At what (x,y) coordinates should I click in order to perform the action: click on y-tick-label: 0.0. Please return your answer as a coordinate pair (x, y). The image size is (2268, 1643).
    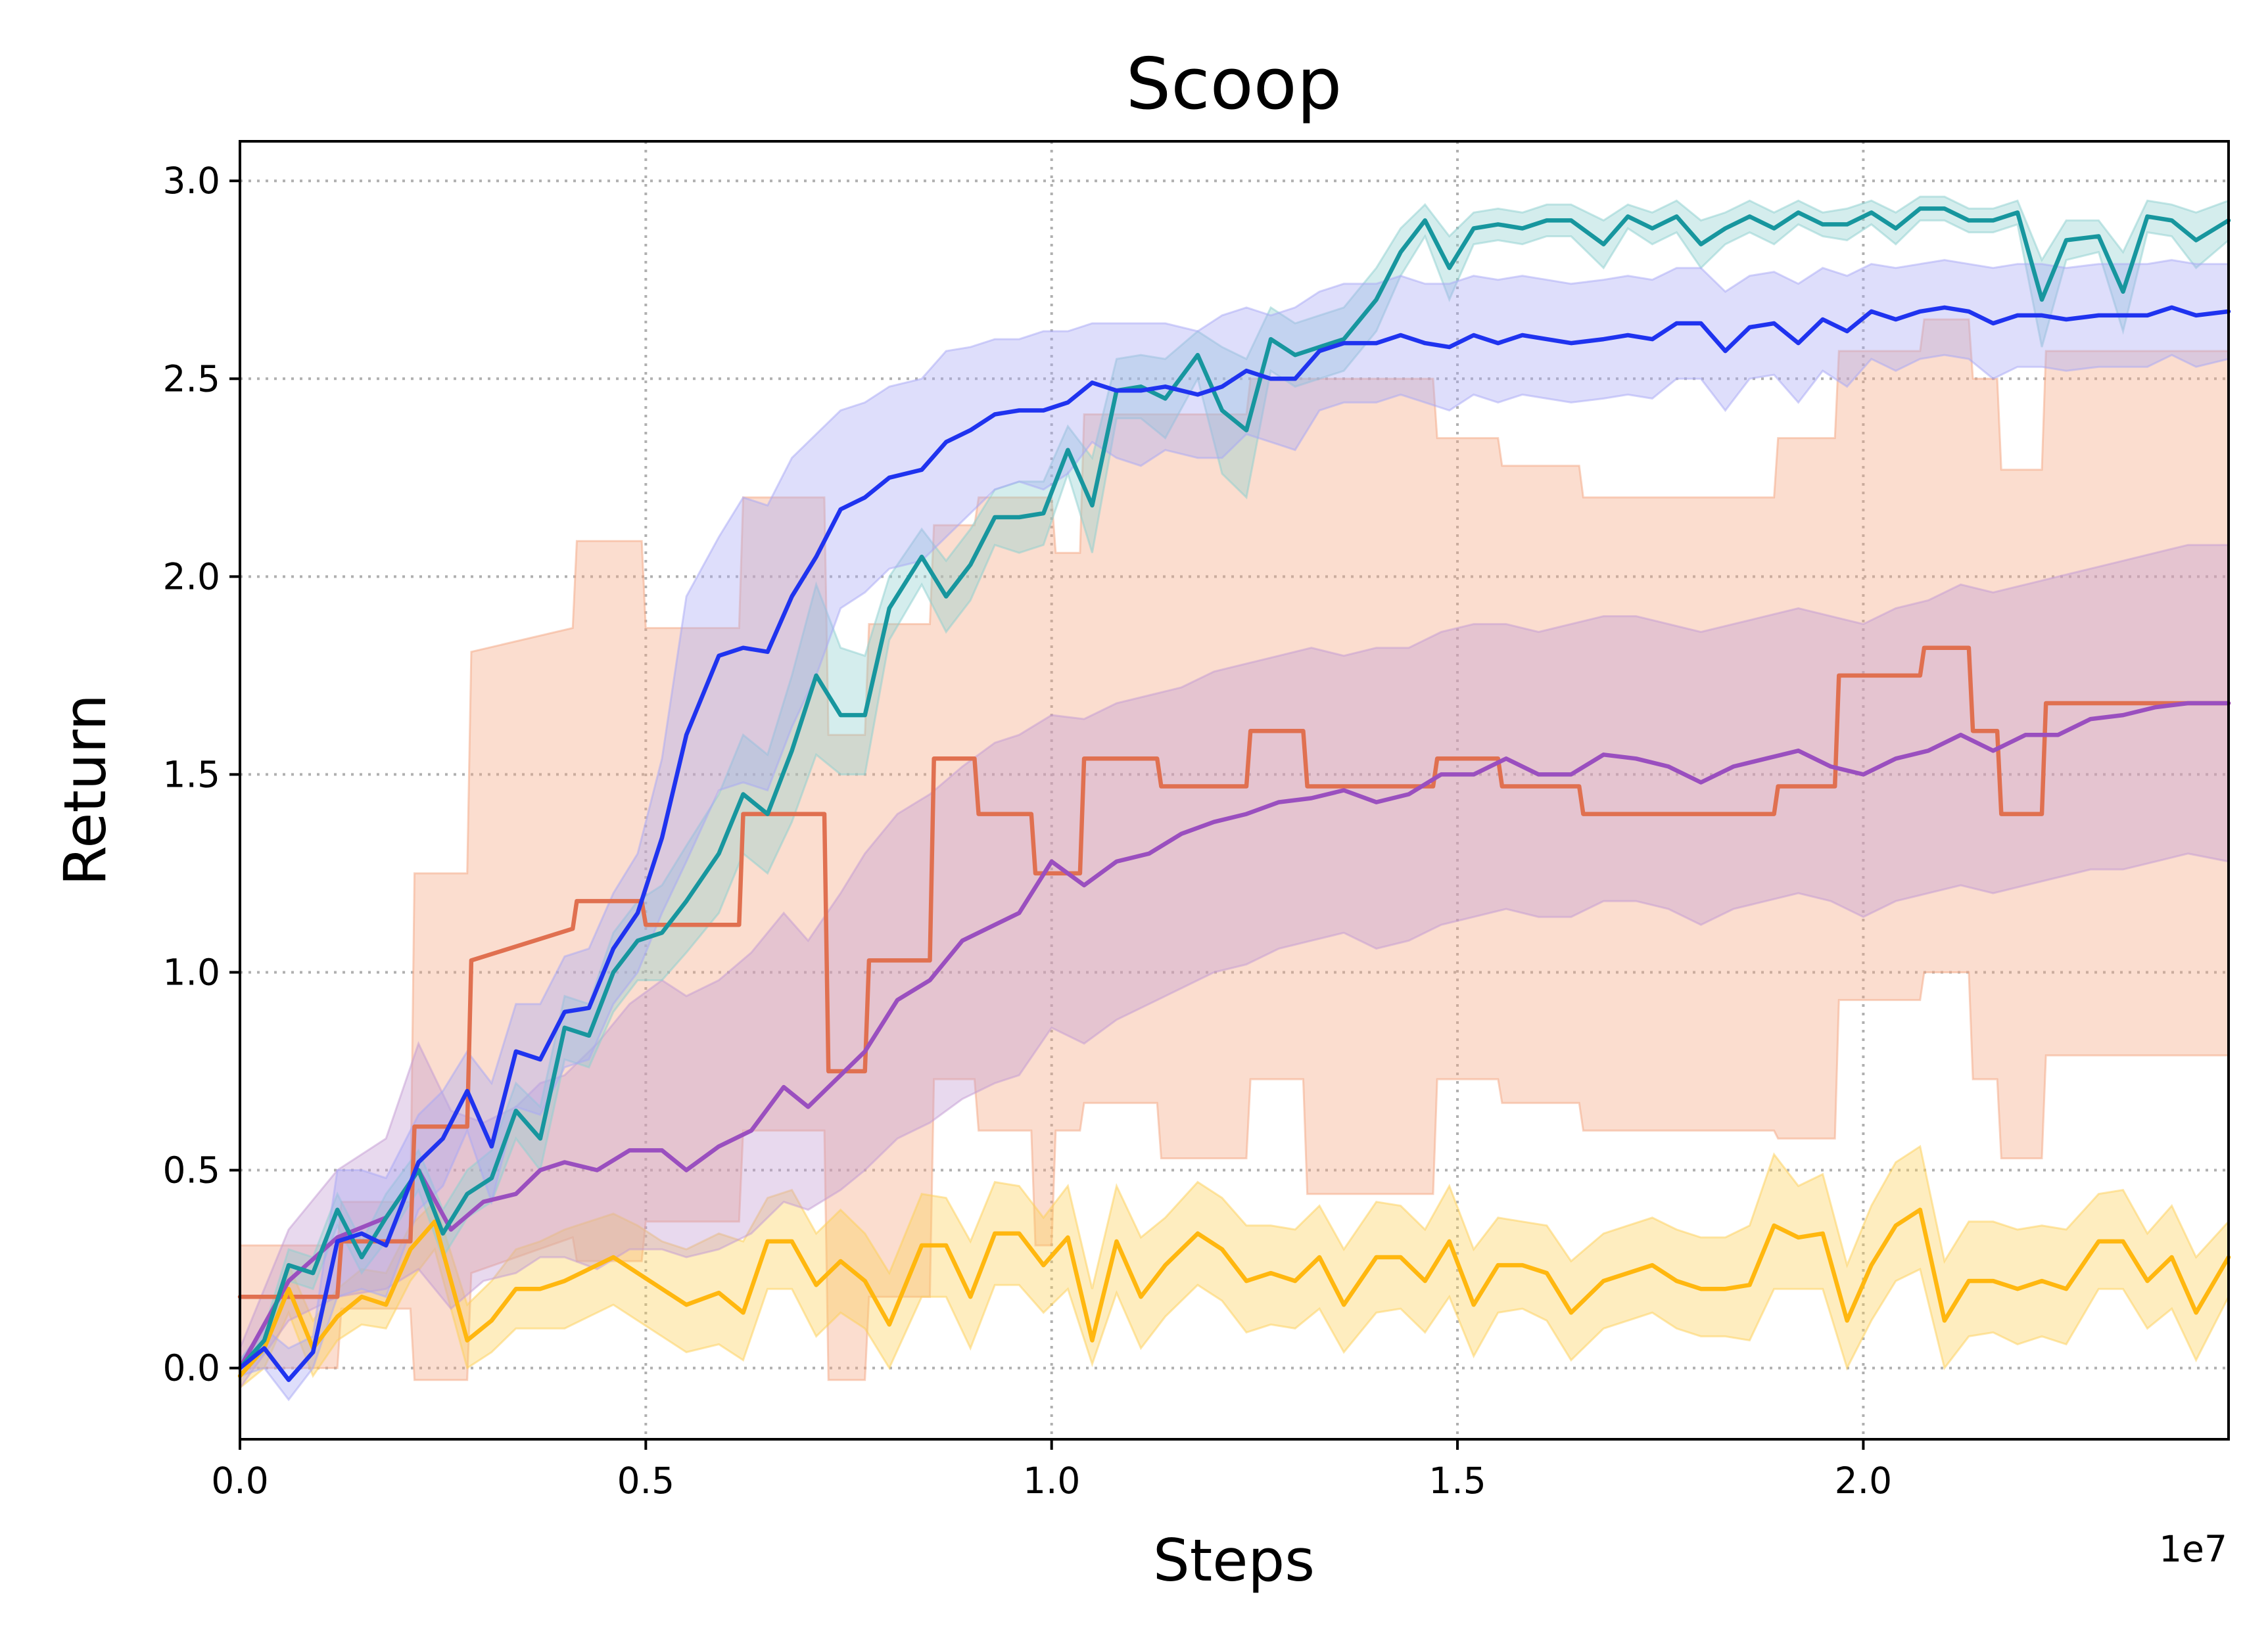
    Looking at the image, I should click on (192, 1368).